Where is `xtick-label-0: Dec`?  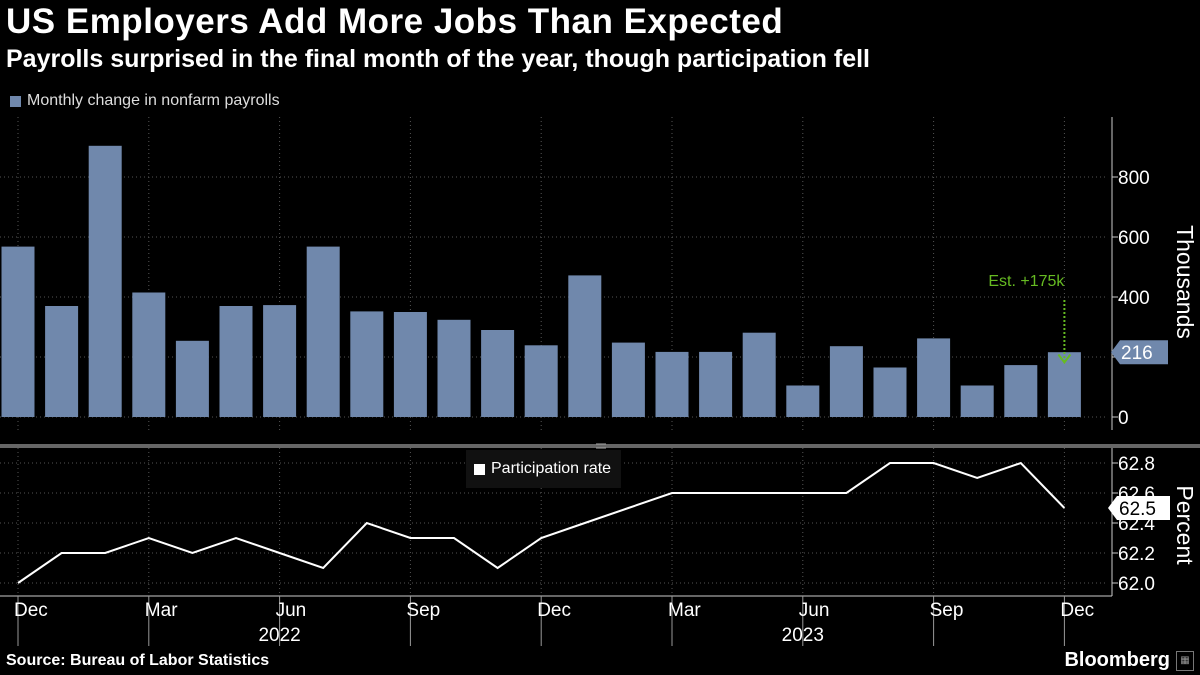
xtick-label-0: Dec is located at coordinates (31, 610).